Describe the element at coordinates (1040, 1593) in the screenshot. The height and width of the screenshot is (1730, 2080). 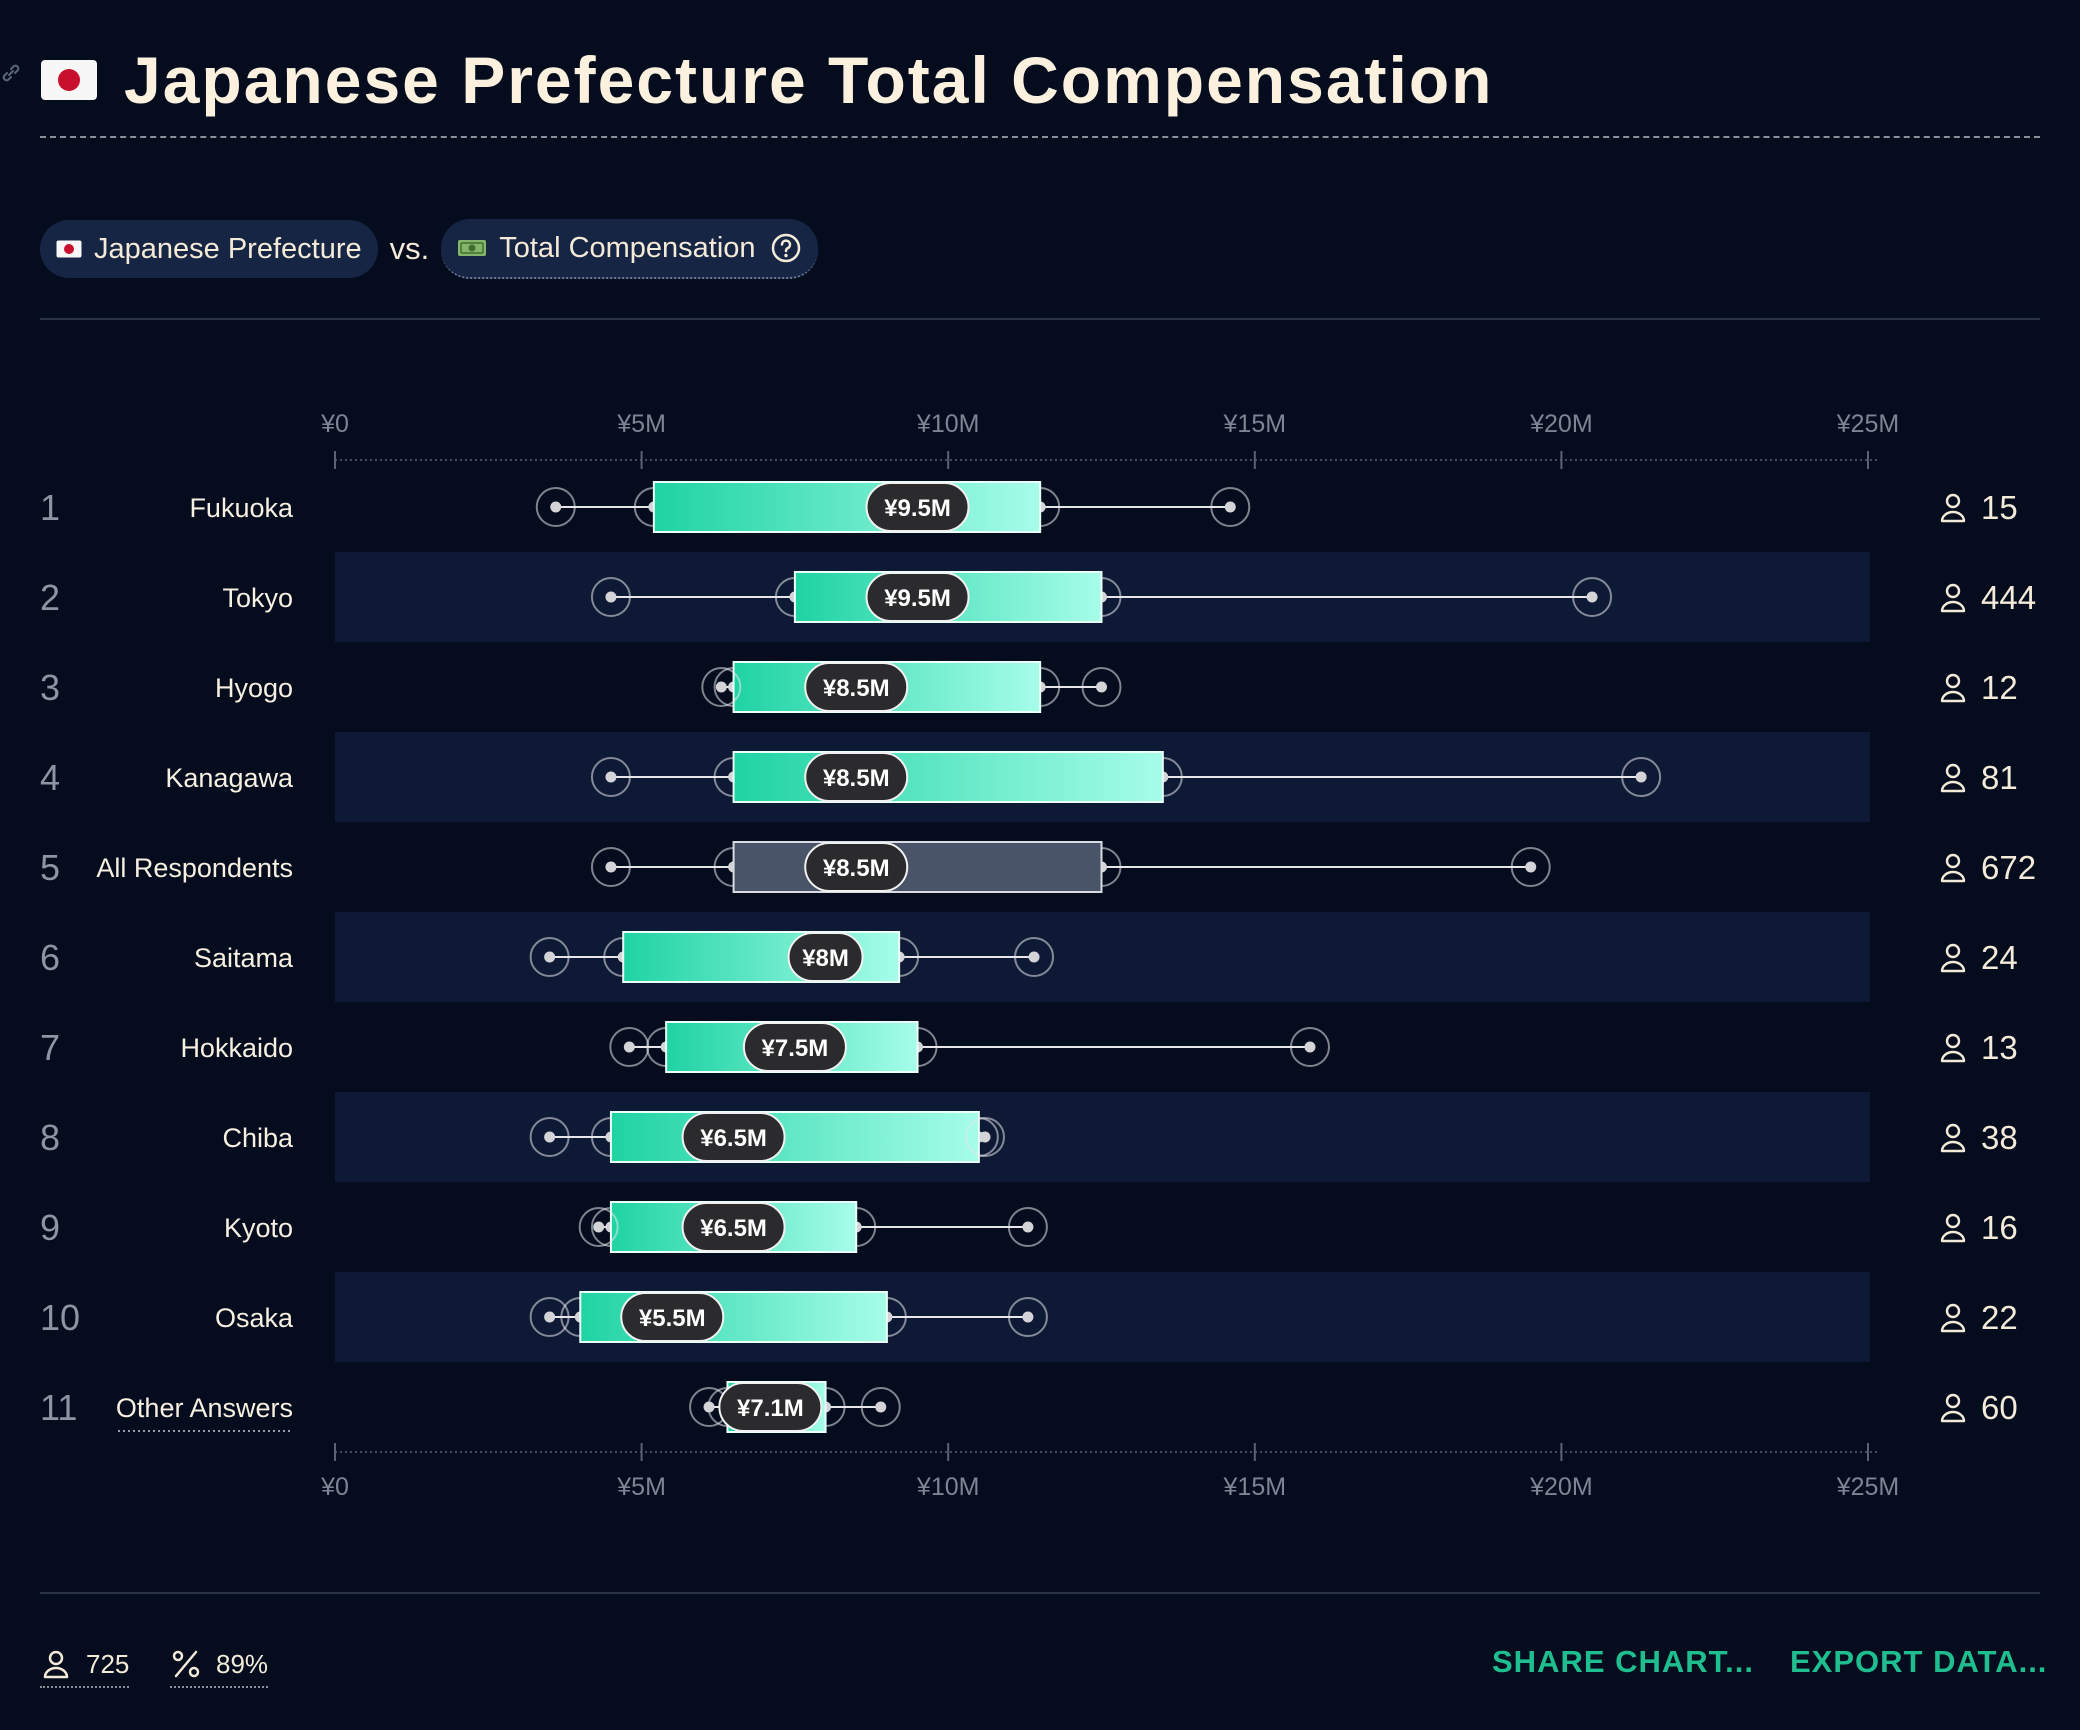
I see `footer-divider` at that location.